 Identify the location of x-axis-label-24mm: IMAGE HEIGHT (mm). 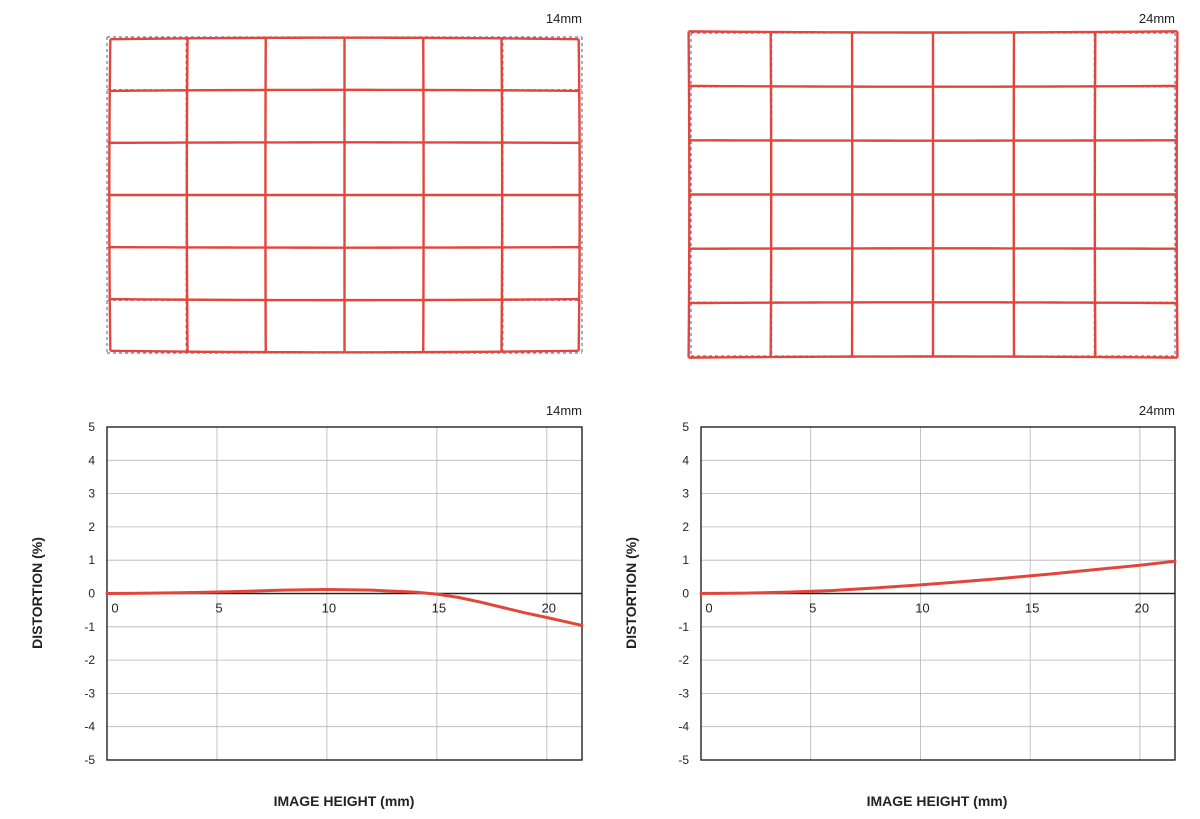
(937, 801).